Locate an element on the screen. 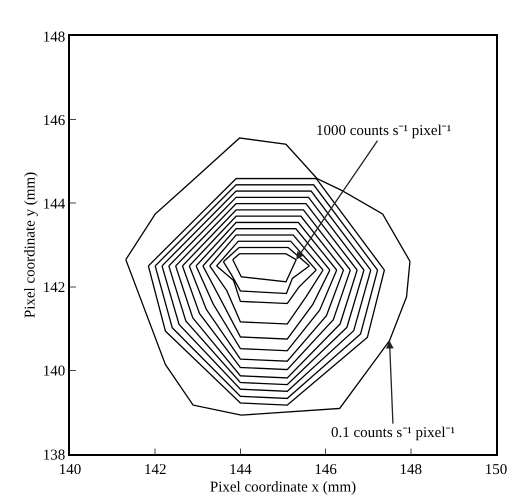 The height and width of the screenshot is (504, 519). x-axis-title: Pixel coordinate x (mm) is located at coordinates (283, 487).